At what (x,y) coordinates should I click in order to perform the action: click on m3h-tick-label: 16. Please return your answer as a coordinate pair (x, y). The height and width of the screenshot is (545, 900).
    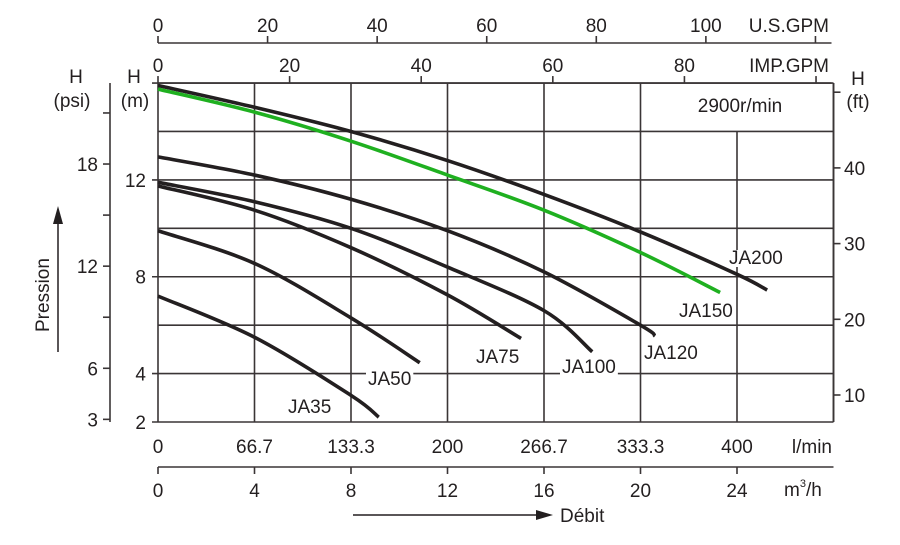
    Looking at the image, I should click on (543, 491).